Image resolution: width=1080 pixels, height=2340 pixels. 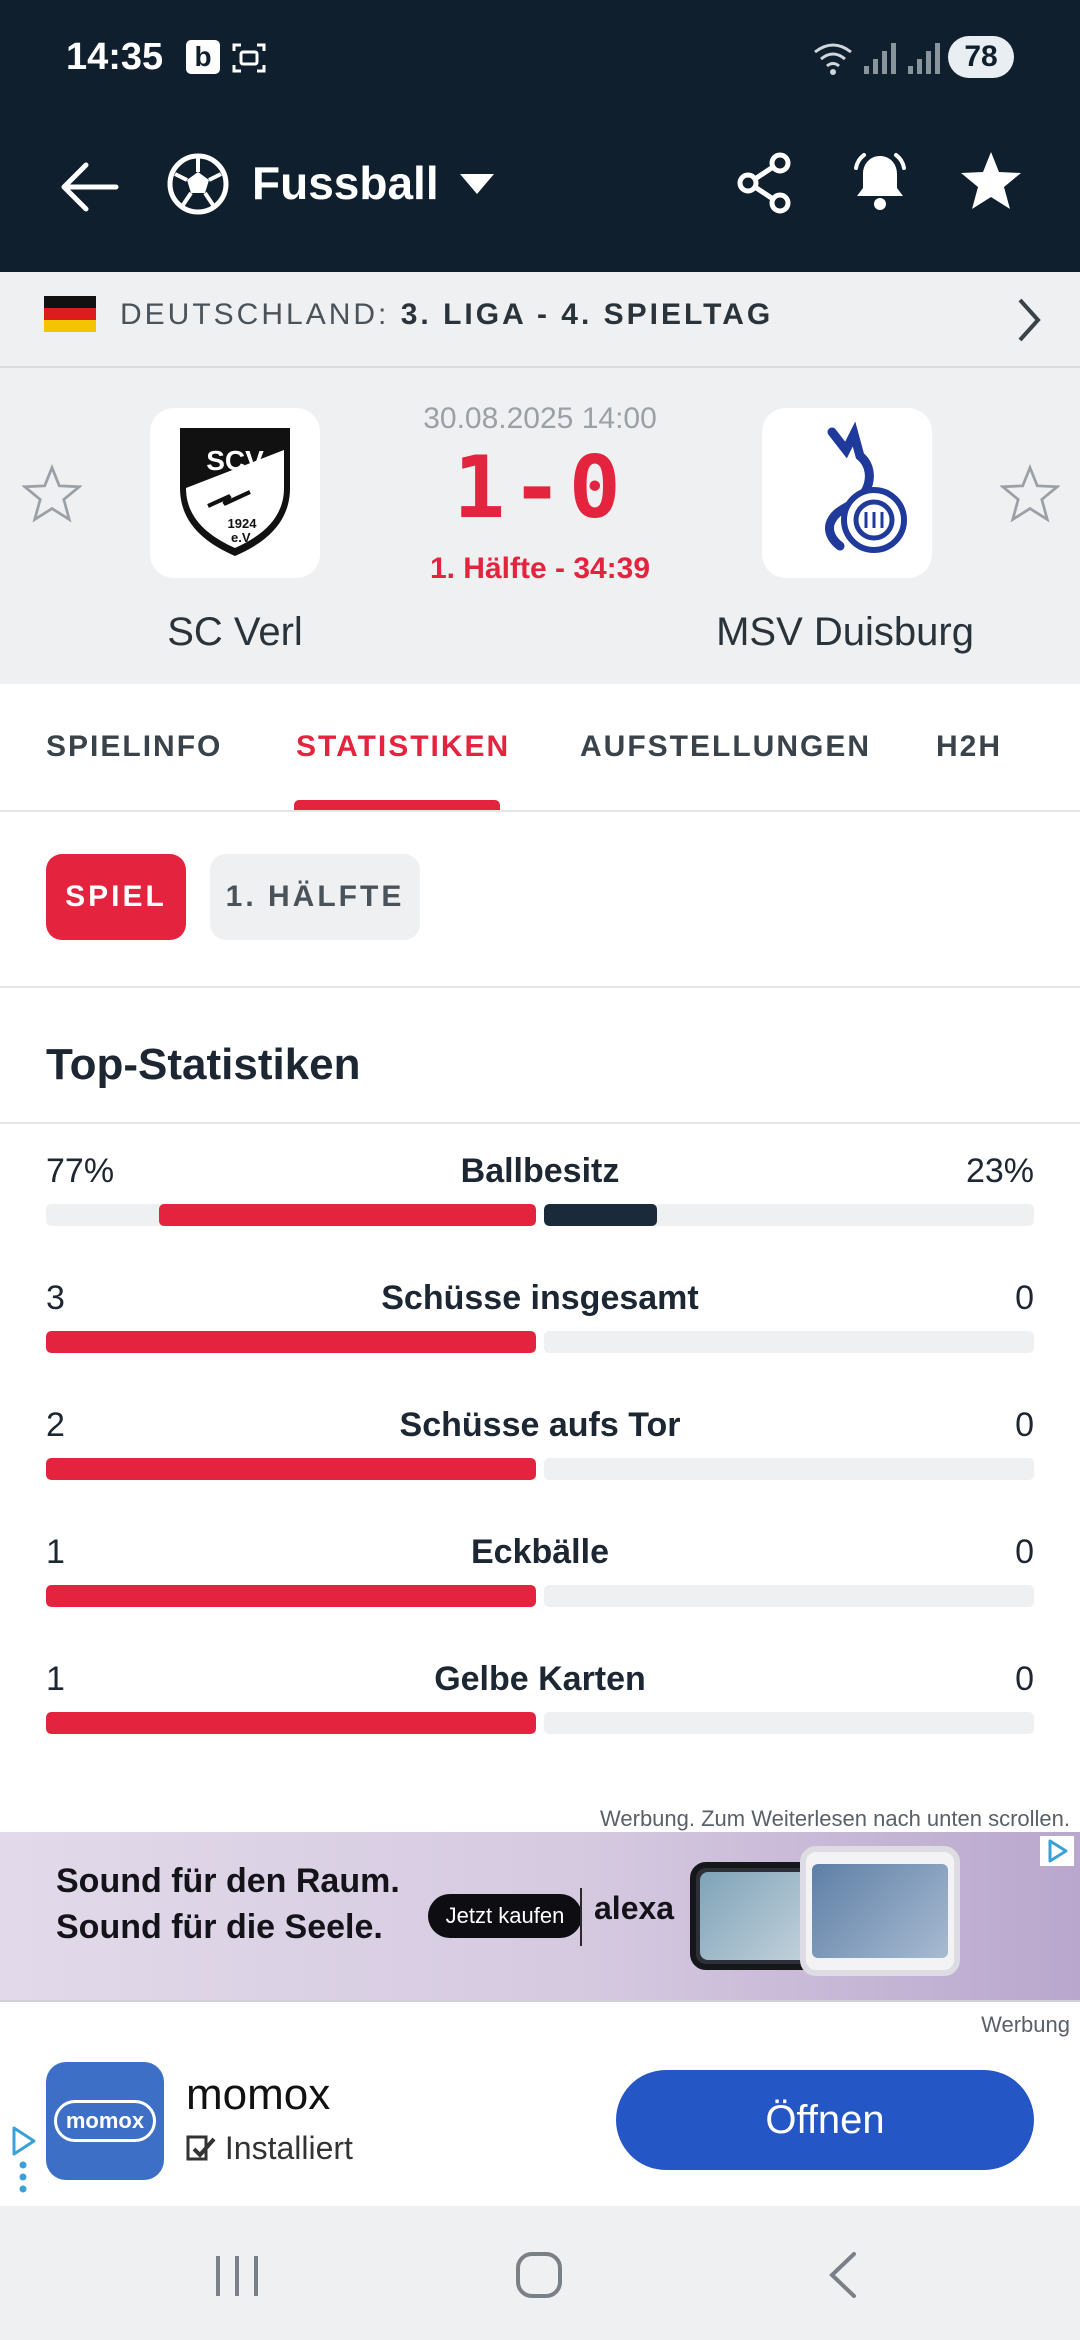 What do you see at coordinates (55, 1298) in the screenshot?
I see `home-value: 3` at bounding box center [55, 1298].